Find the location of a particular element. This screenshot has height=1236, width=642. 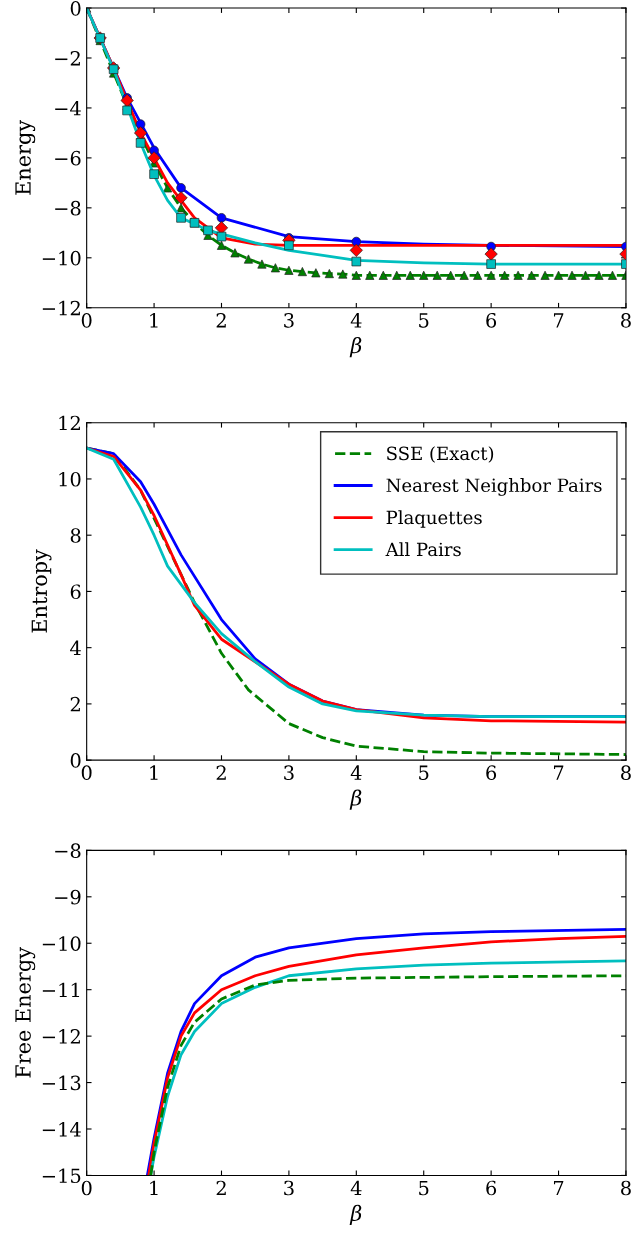

y-tick-label: 8 is located at coordinates (75, 535).